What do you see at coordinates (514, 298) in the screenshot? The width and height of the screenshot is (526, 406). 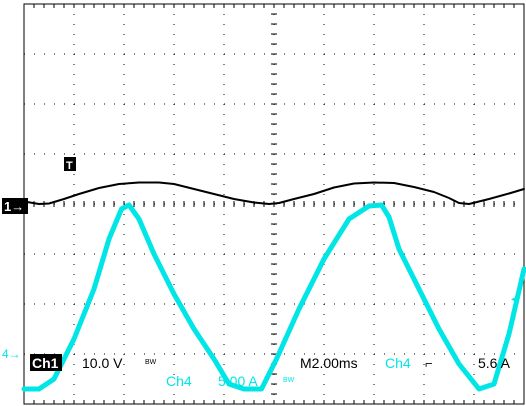 I see `trigger-level-marker: ◂` at bounding box center [514, 298].